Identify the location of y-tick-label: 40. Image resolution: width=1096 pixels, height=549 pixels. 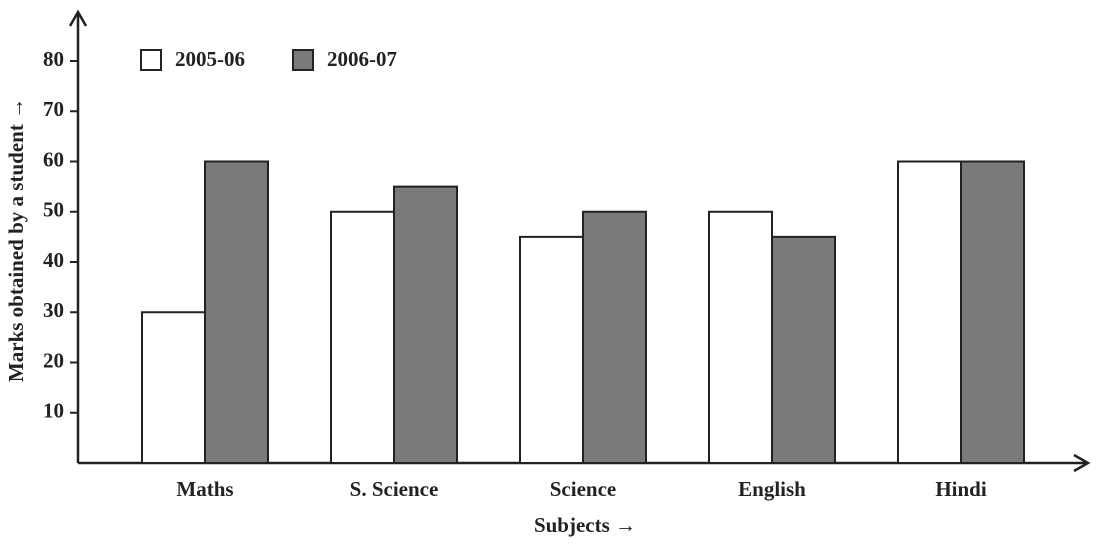
(53, 260).